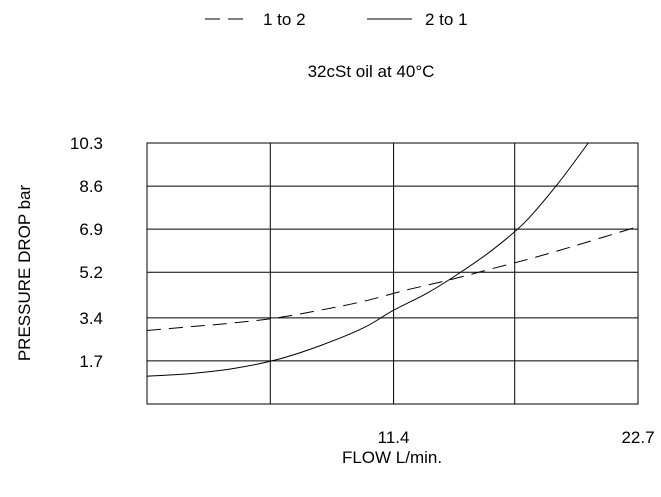 The image size is (661, 497). What do you see at coordinates (86, 252) in the screenshot?
I see `y-tick-labels: 1.7 3.4 5.2 6.9 8.6 10.3` at bounding box center [86, 252].